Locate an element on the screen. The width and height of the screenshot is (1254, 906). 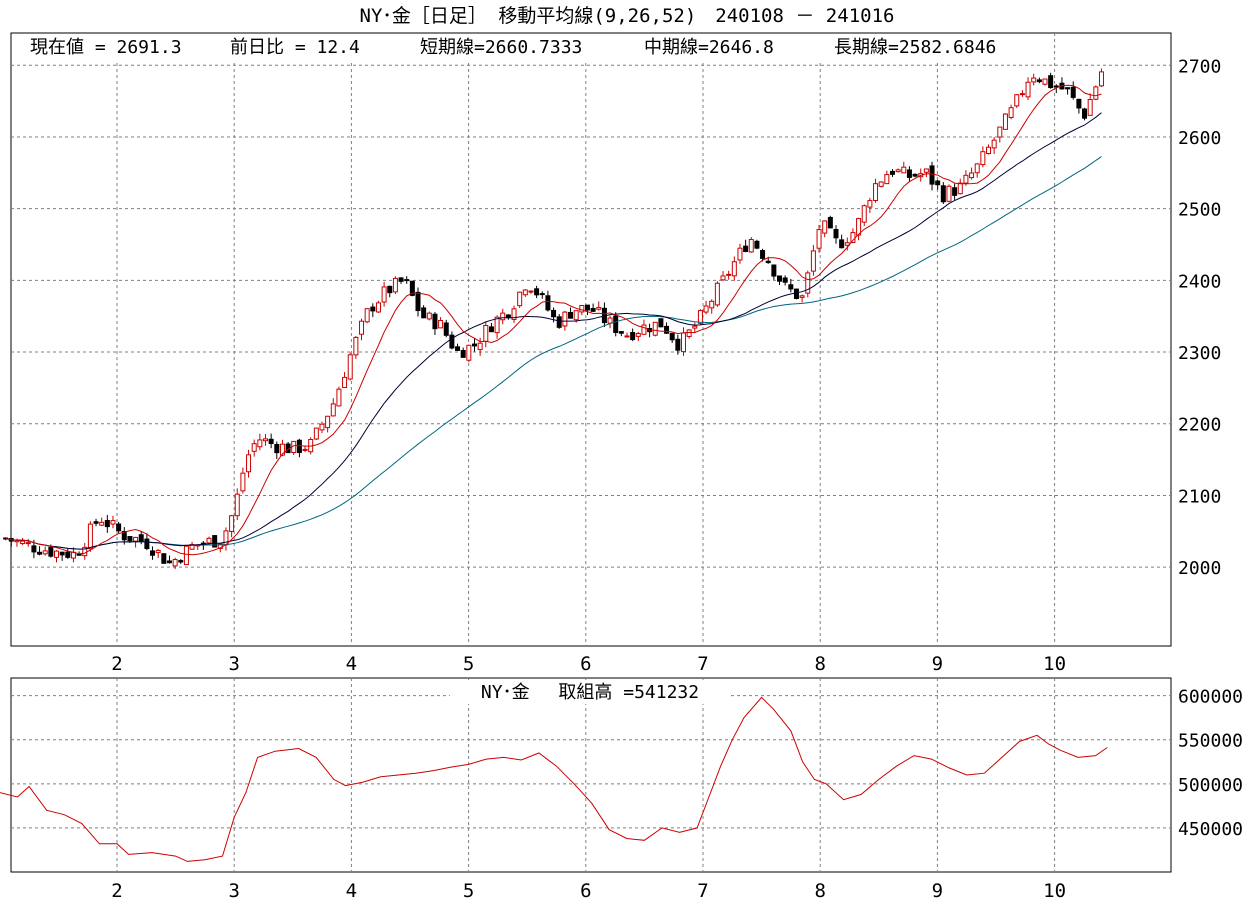
chart-title: NY･金［日足］ 移動平均線(9,26,52) 240108 － 241016 is located at coordinates (627, 16).